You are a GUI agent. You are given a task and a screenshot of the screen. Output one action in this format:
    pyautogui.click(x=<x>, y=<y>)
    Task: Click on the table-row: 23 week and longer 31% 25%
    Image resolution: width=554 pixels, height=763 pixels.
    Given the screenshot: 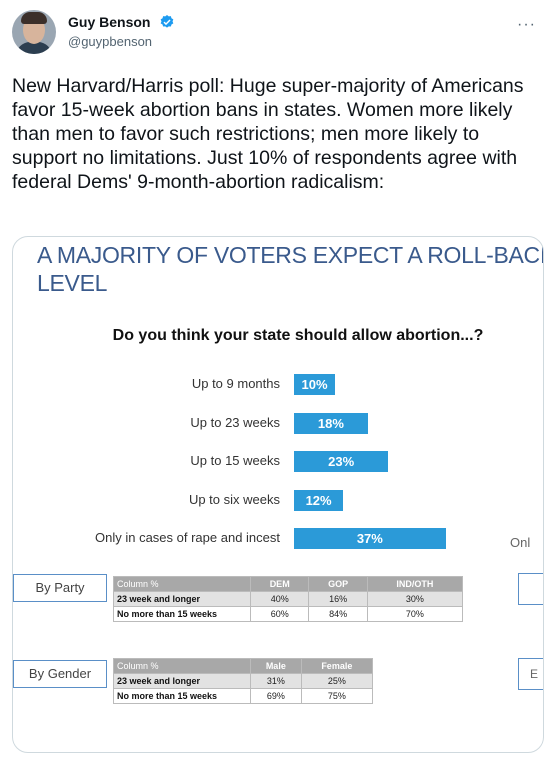 What is the action you would take?
    pyautogui.click(x=243, y=681)
    